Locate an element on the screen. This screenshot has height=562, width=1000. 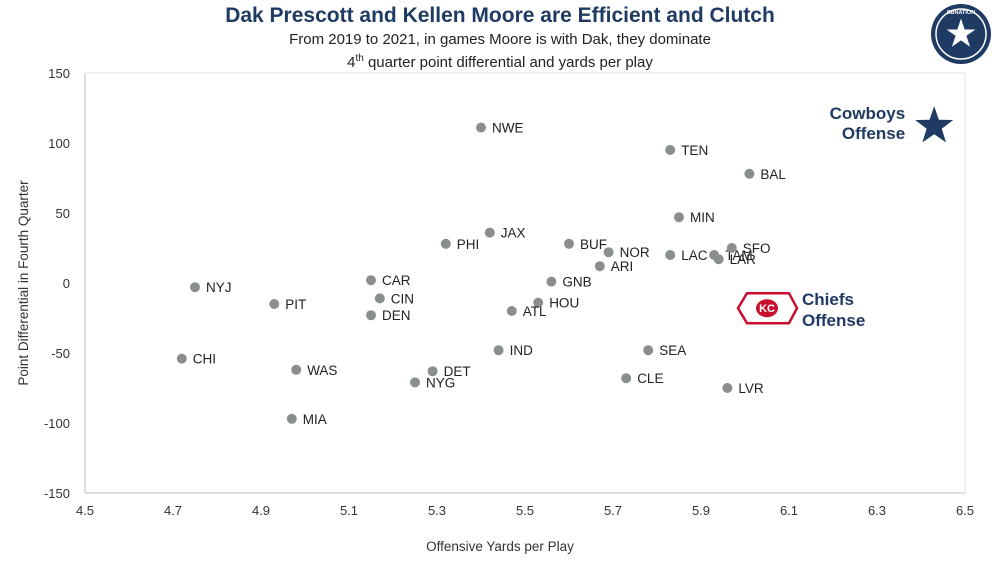
point-pit is located at coordinates (274, 304).